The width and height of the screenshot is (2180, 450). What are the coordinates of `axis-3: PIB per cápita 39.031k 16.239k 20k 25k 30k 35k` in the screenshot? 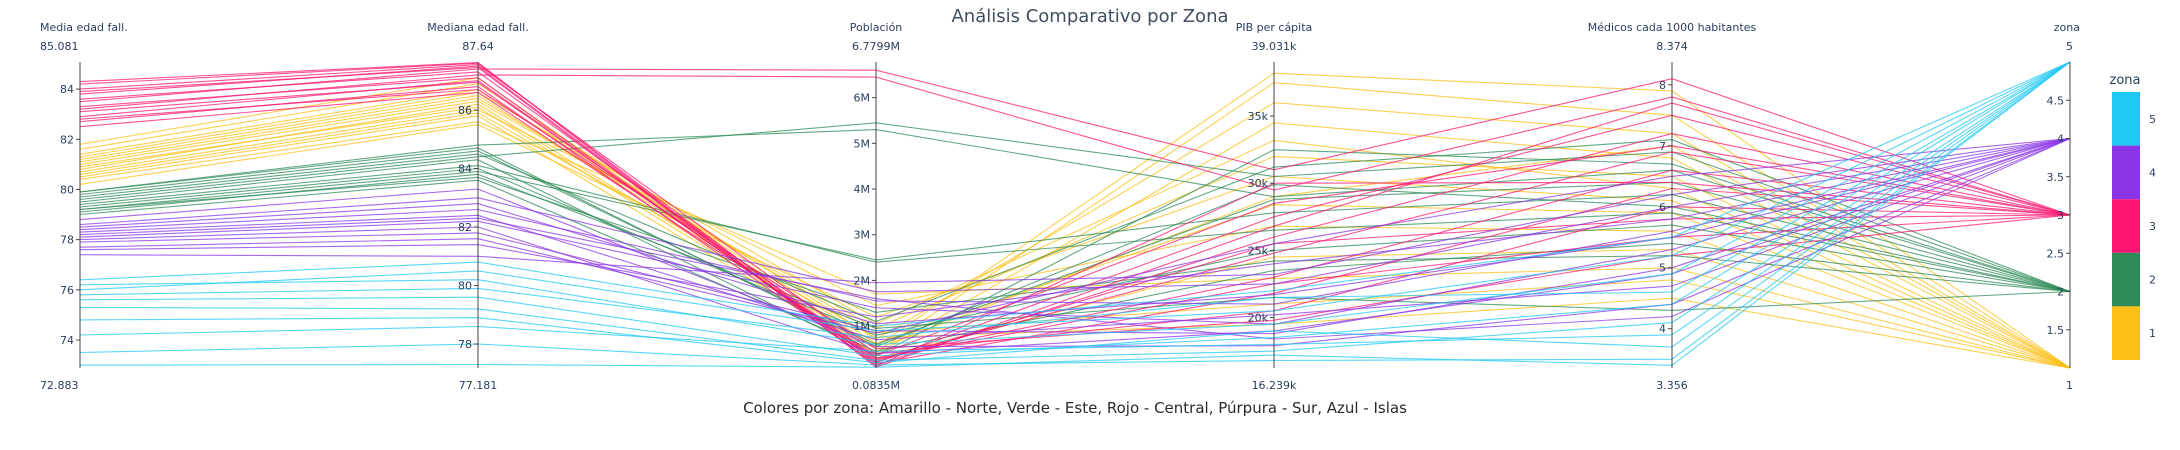 It's located at (1274, 206).